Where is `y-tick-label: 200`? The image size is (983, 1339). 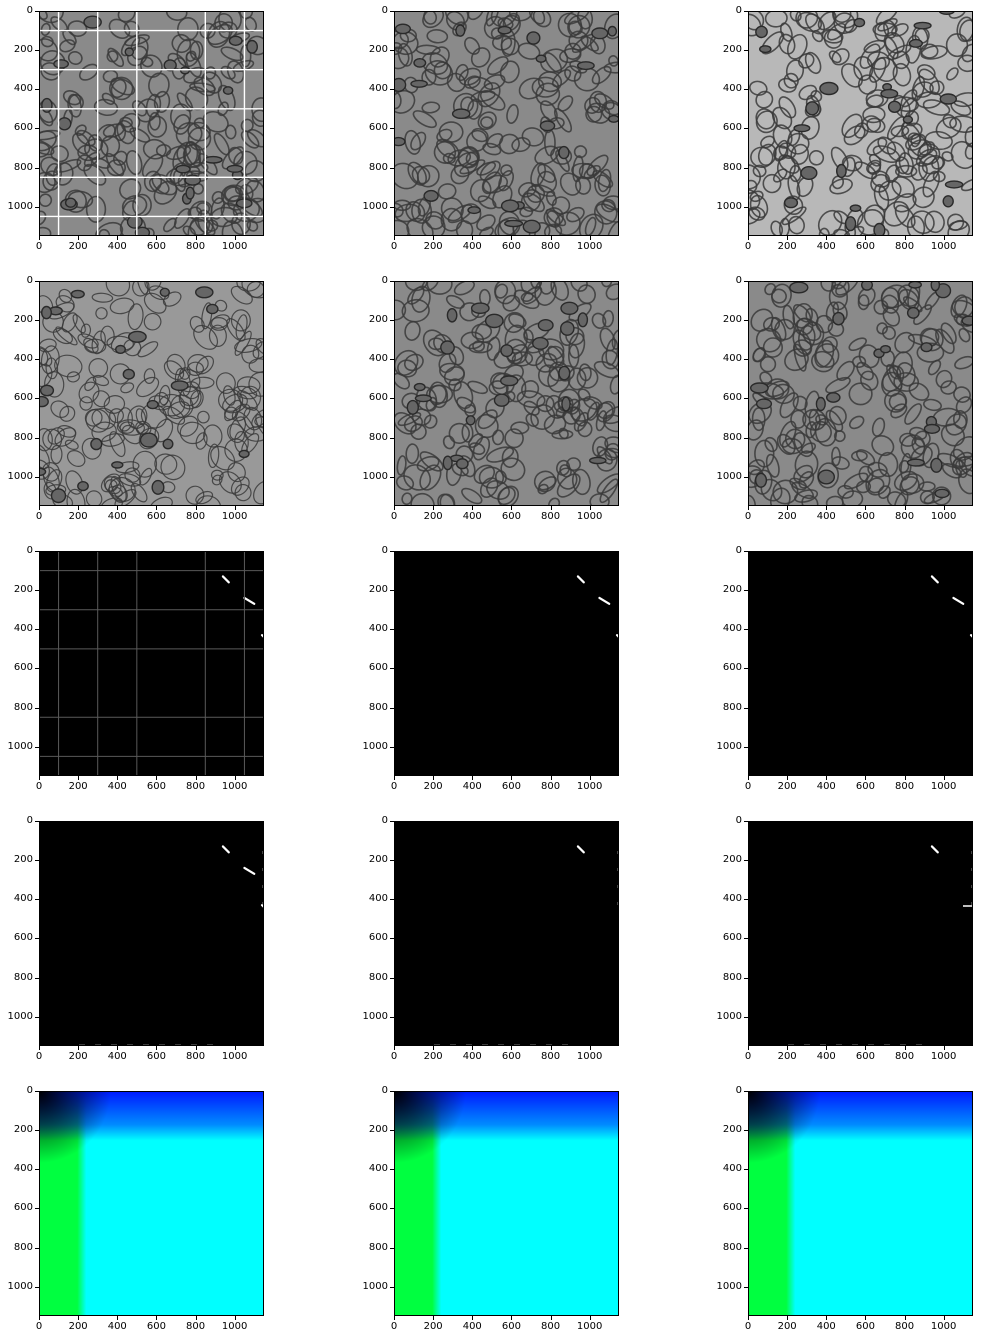
y-tick-label: 200 is located at coordinates (732, 50).